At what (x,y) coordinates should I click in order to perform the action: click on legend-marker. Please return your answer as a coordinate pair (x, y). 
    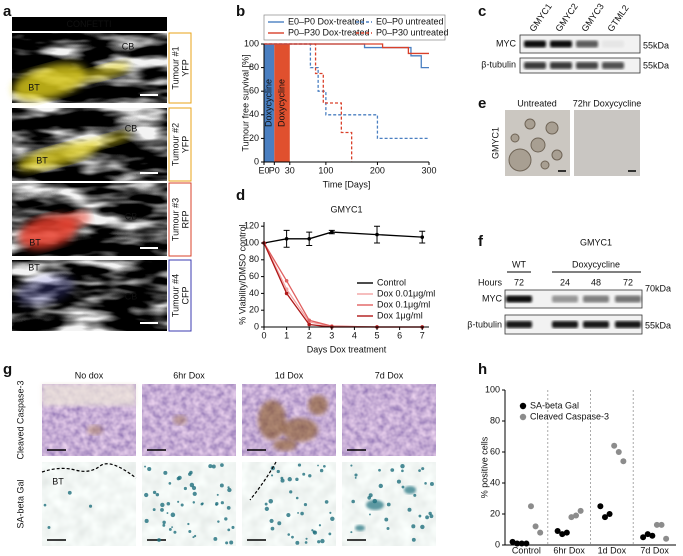
    Looking at the image, I should click on (523, 417).